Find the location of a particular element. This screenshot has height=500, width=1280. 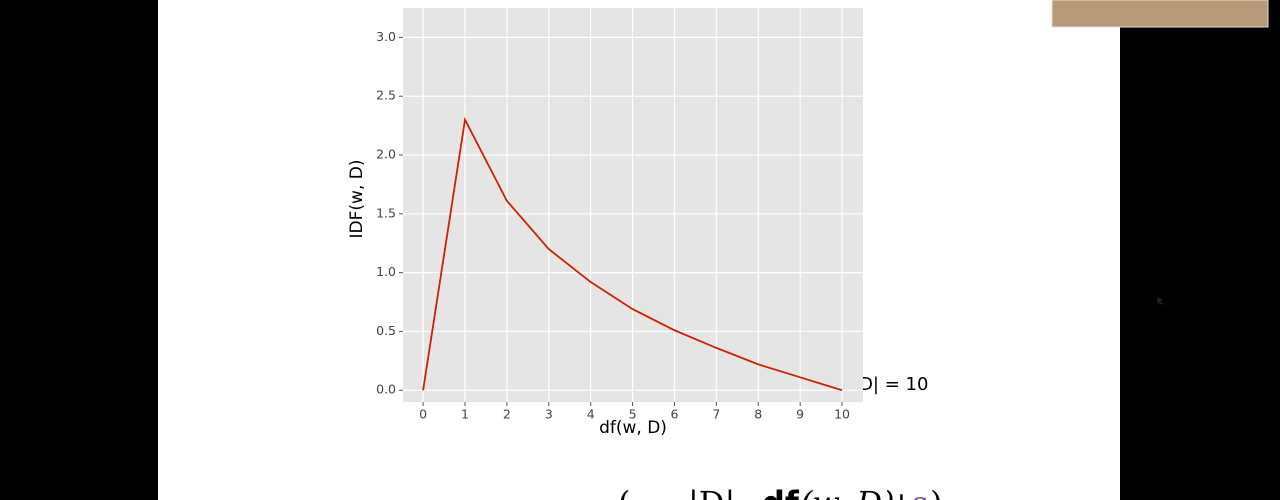

x-tick-label: 6 is located at coordinates (674, 414).